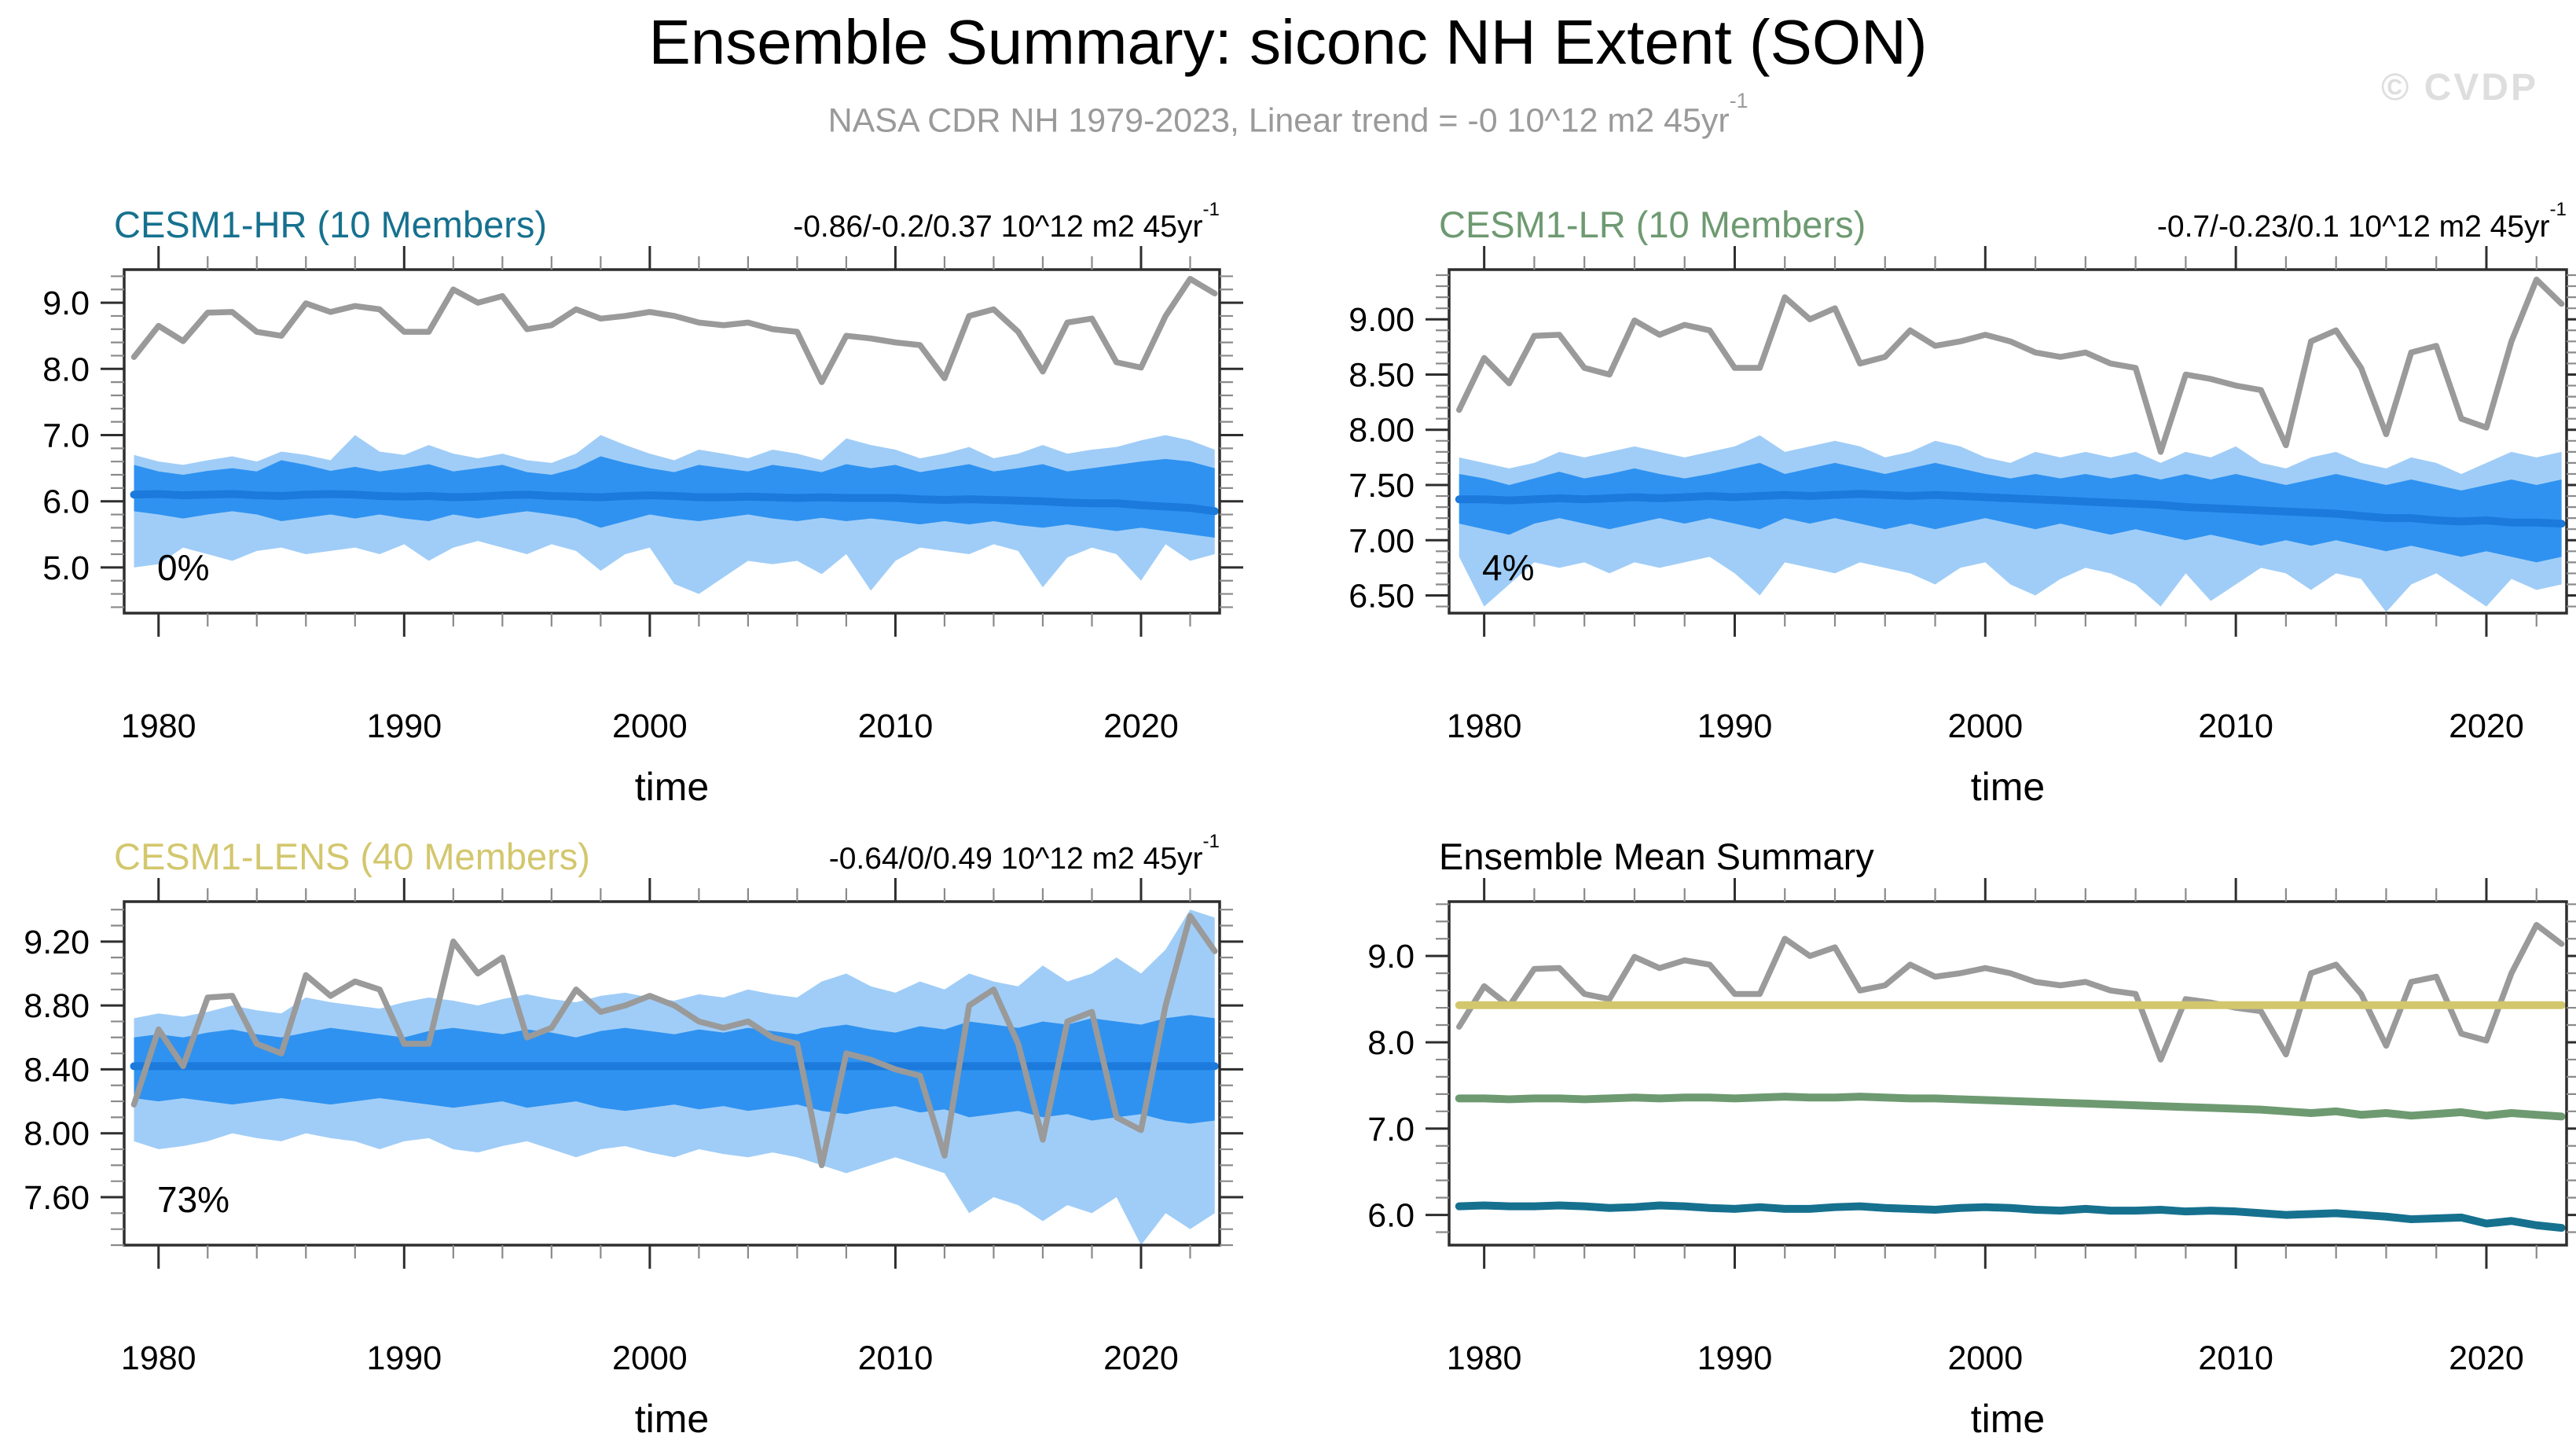  I want to click on cvdp-watermark: © CVDP, so click(2459, 87).